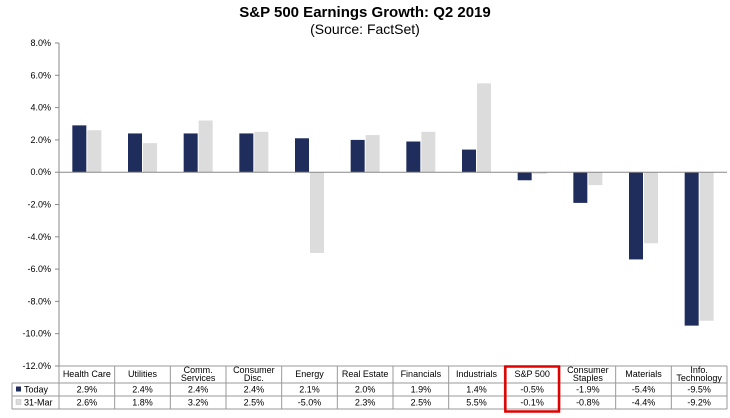 This screenshot has height=418, width=730. What do you see at coordinates (699, 378) in the screenshot?
I see `category-label: Technology` at bounding box center [699, 378].